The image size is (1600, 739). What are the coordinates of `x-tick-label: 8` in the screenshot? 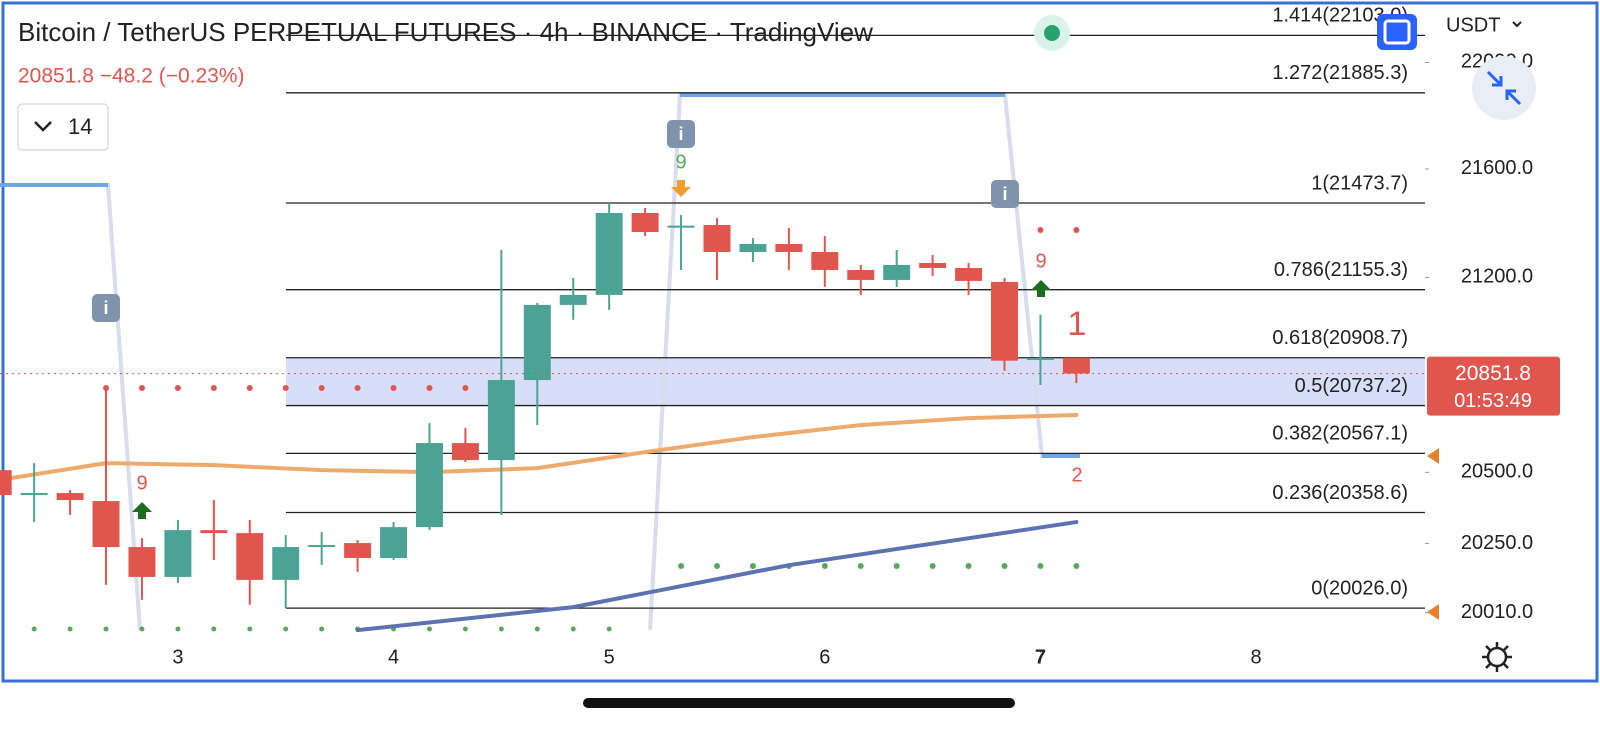 It's located at (1256, 657).